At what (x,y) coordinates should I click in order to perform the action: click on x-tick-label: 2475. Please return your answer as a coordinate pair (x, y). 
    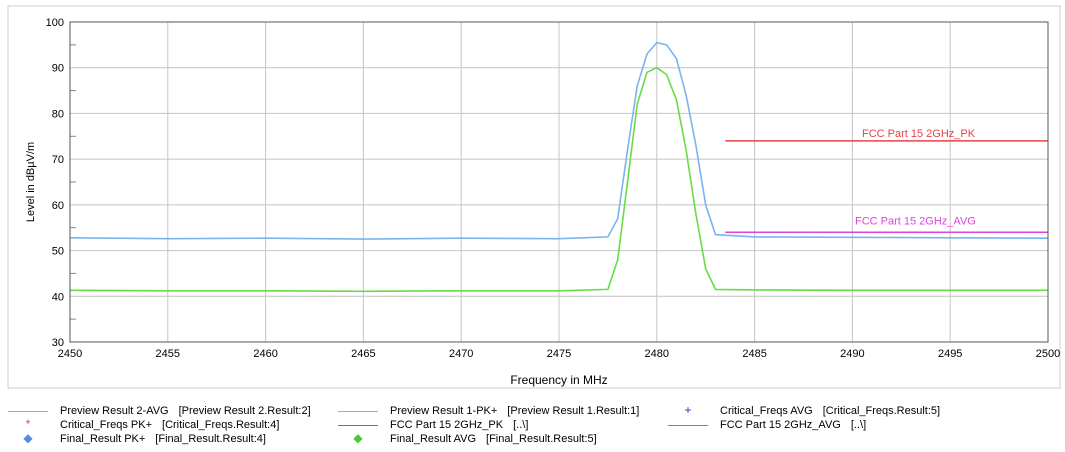
    Looking at the image, I should click on (559, 354).